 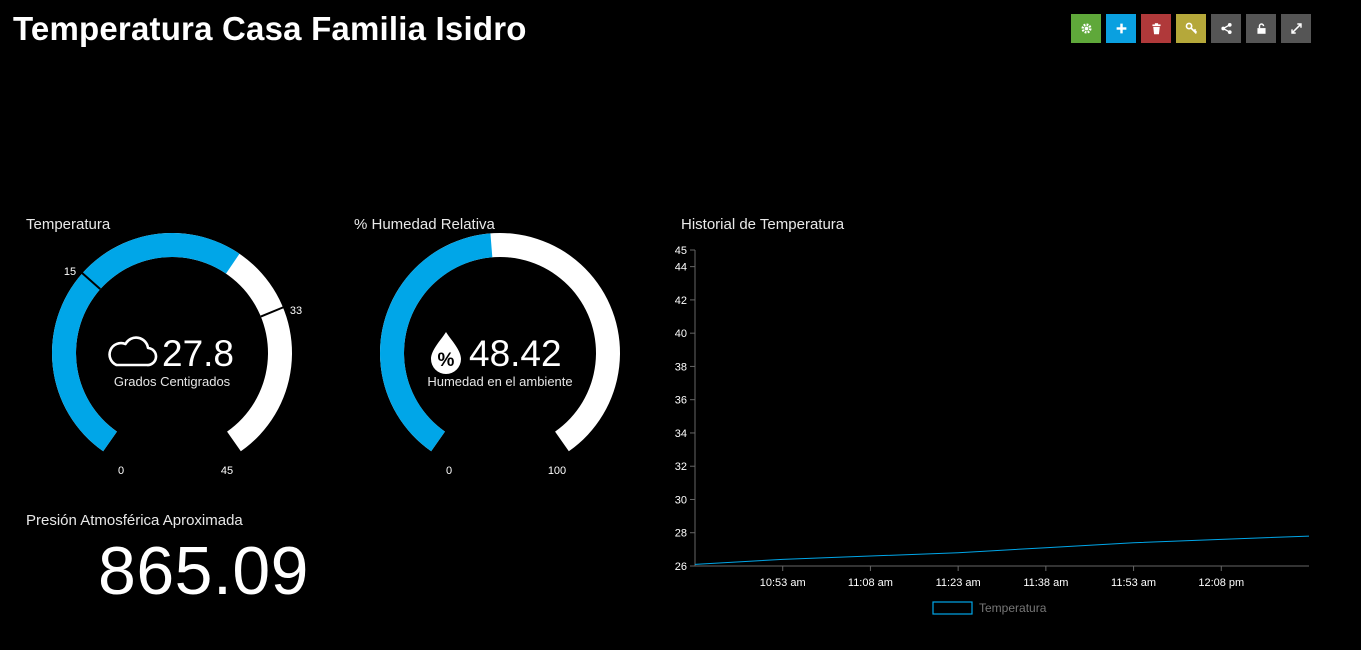 What do you see at coordinates (227, 471) in the screenshot?
I see `temperature-max-label: 45` at bounding box center [227, 471].